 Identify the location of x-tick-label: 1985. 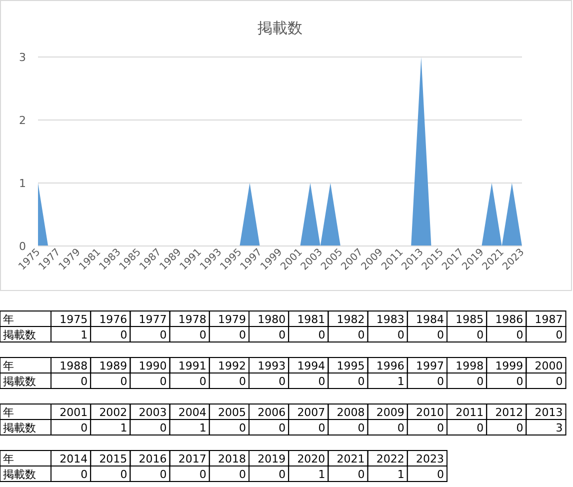
(470, 319).